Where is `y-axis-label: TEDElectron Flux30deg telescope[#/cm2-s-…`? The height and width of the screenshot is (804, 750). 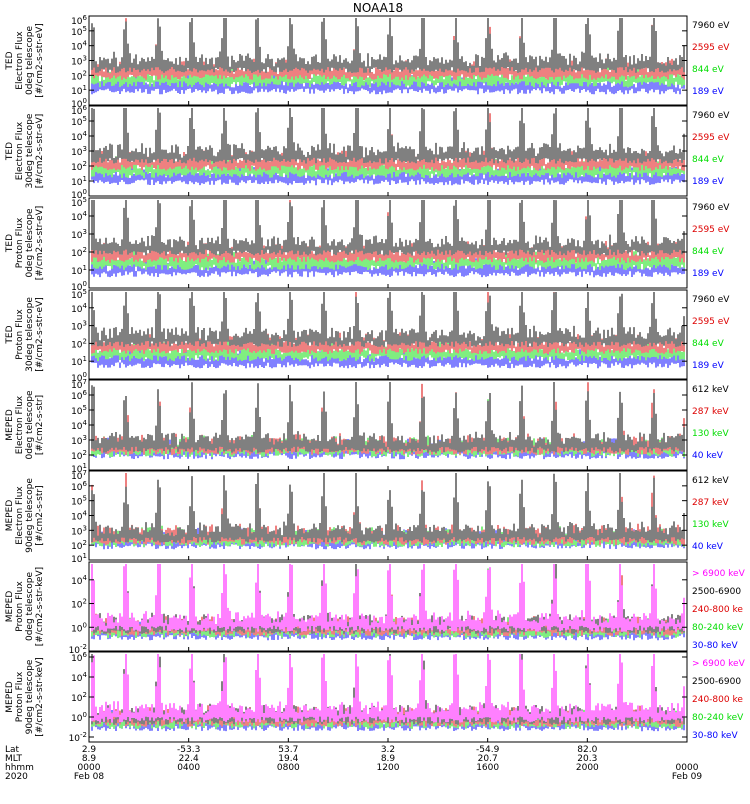 y-axis-label: TEDElectron Flux30deg telescope[#/cm2-s-… is located at coordinates (25, 150).